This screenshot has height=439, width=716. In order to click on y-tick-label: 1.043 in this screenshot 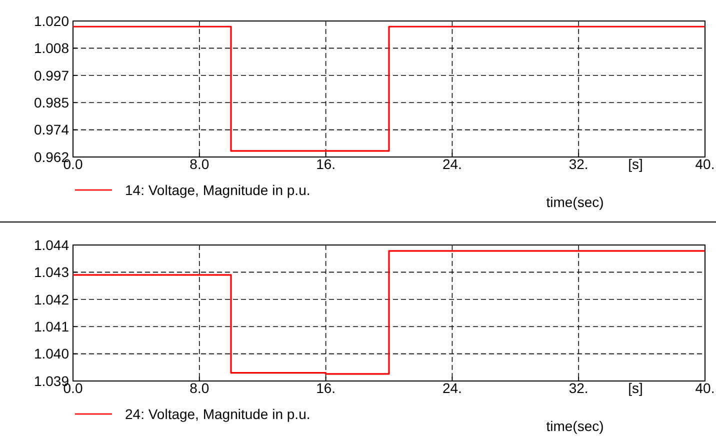, I will do `click(52, 272)`.